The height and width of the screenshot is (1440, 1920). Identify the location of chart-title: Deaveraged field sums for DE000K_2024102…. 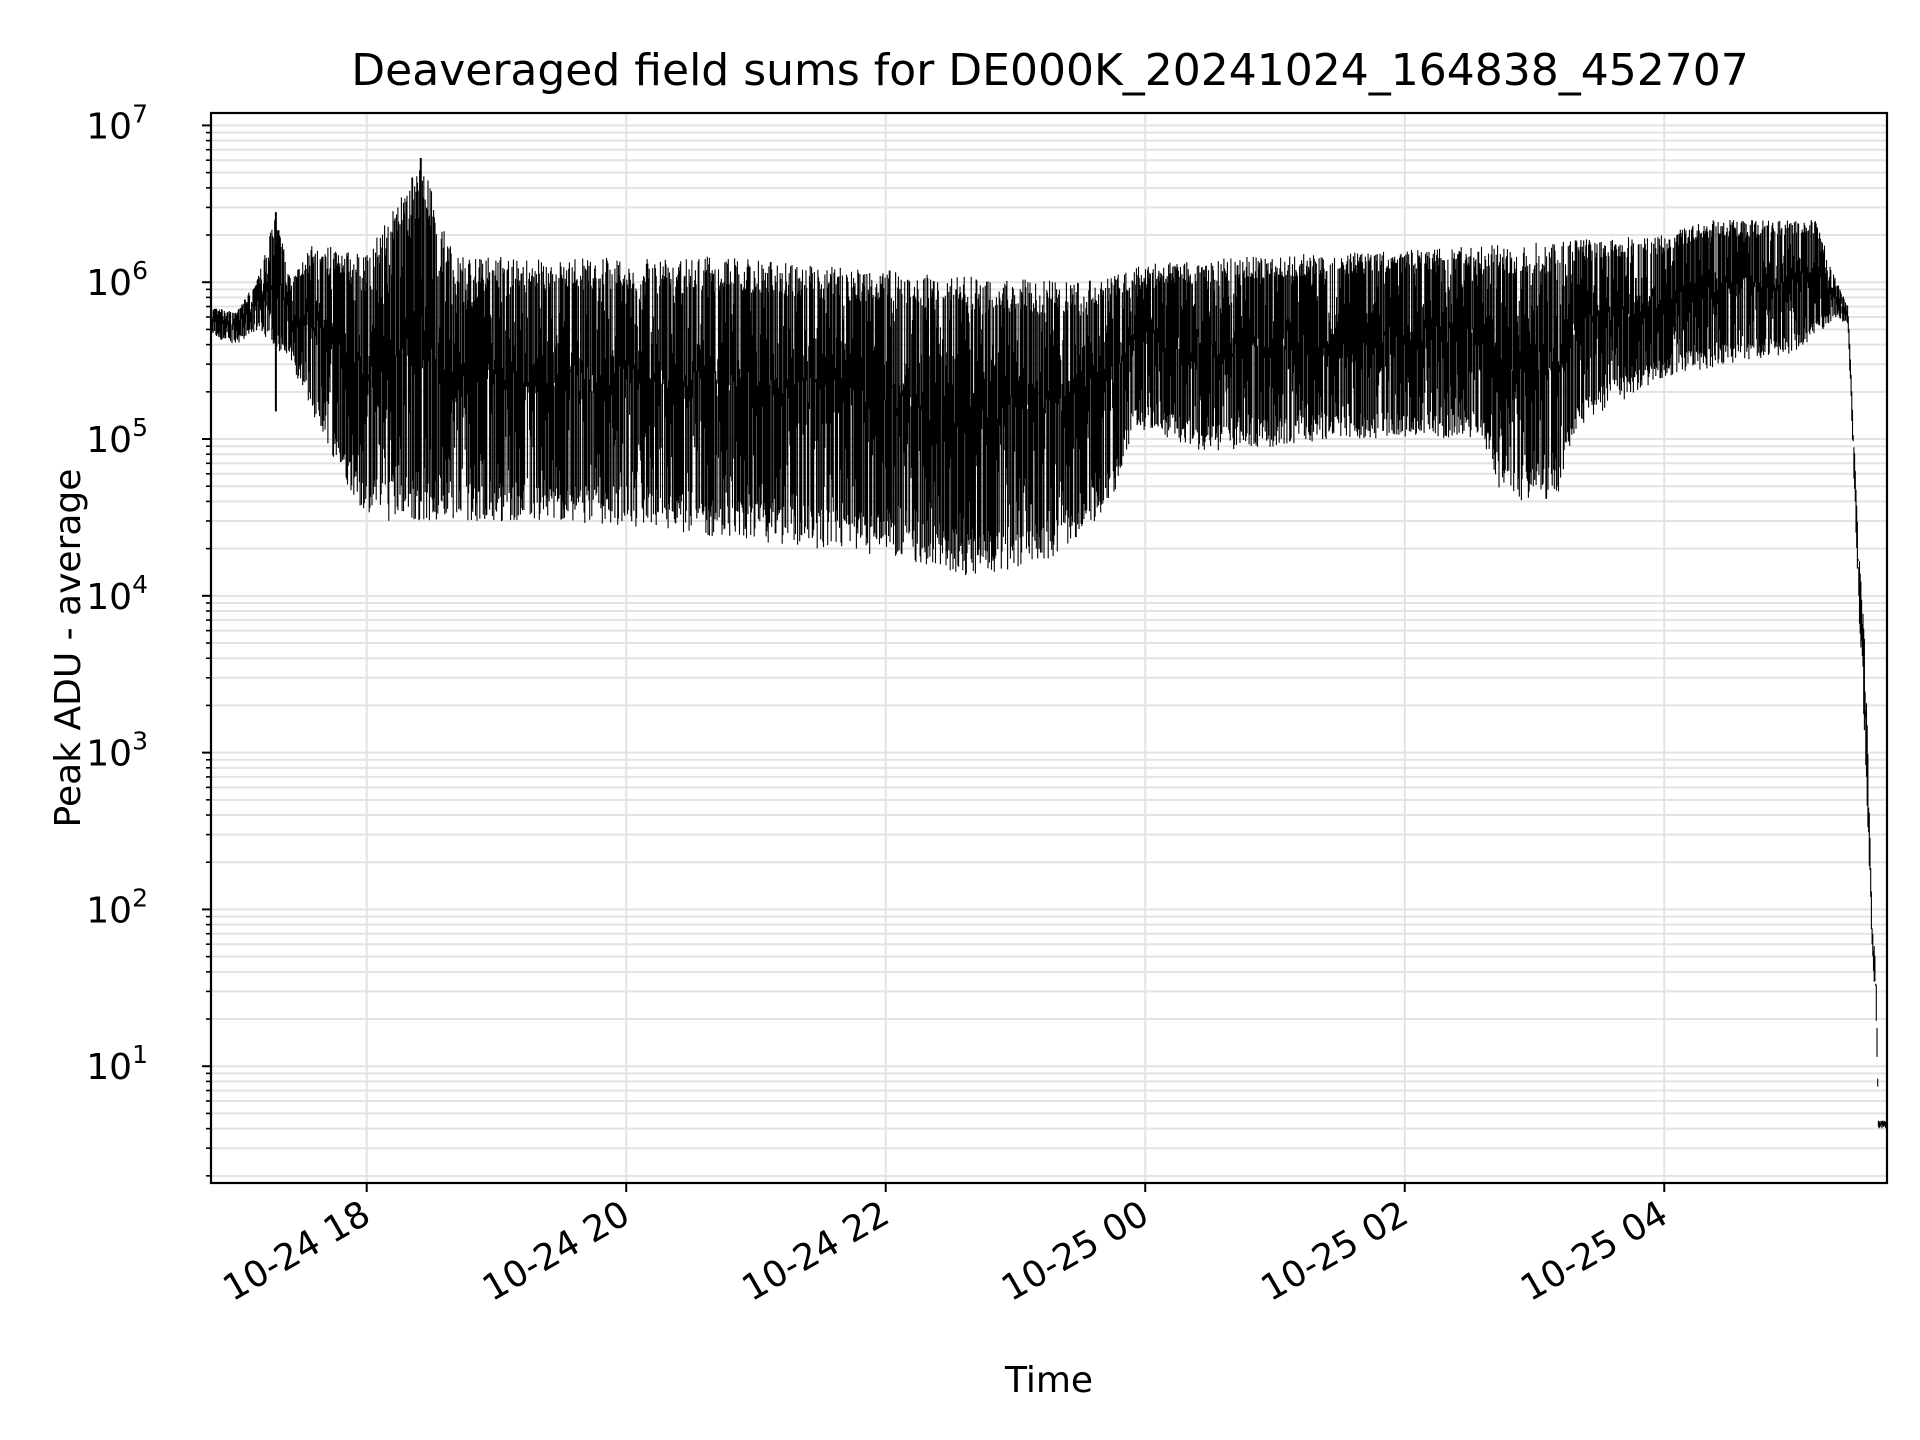
(1049, 70).